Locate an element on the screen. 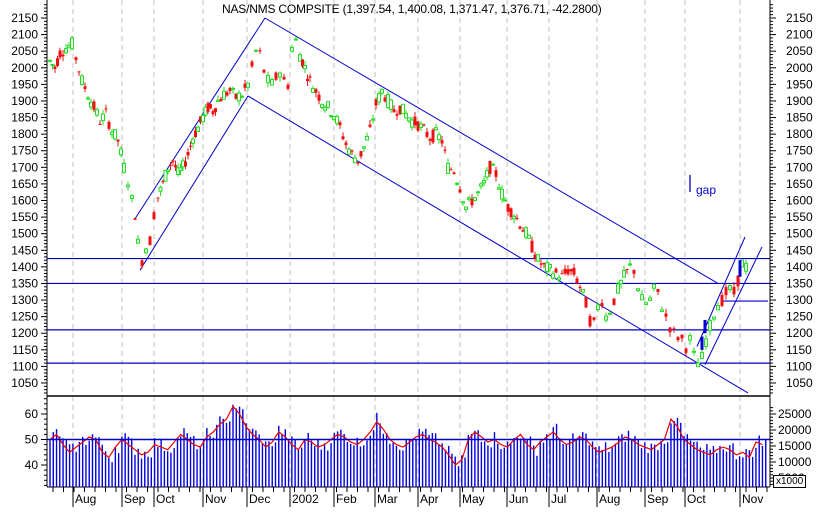 The height and width of the screenshot is (512, 818). x-tick-label: Jun is located at coordinates (518, 499).